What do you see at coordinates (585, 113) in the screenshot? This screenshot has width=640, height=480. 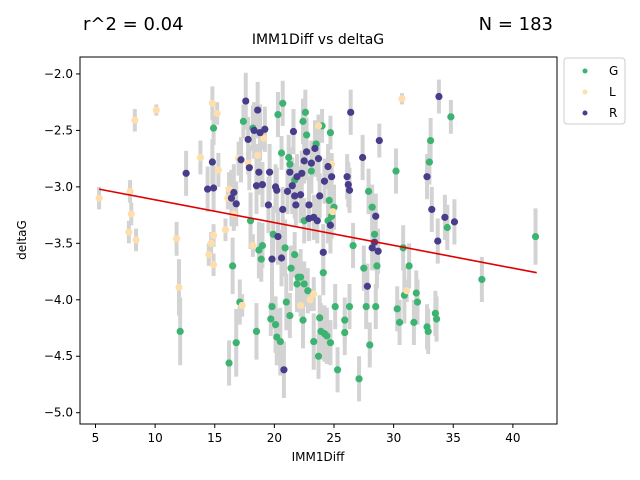 I see `legend-marker-r` at bounding box center [585, 113].